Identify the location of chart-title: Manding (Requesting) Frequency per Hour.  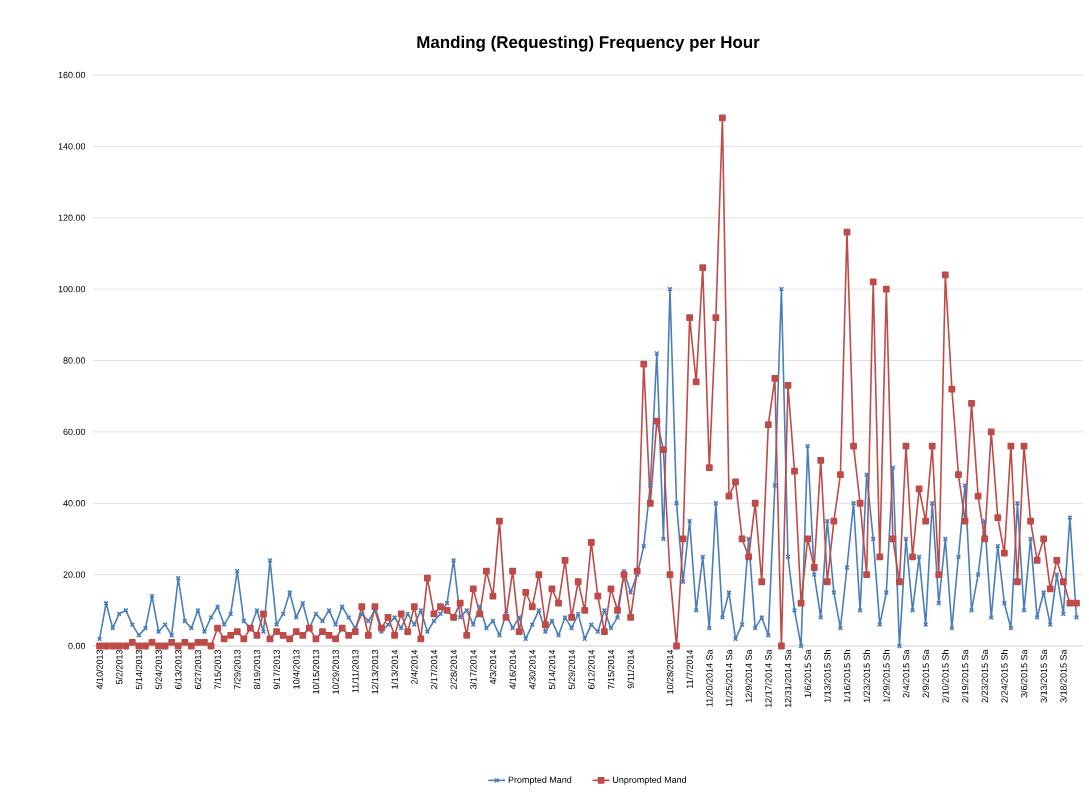
(588, 43).